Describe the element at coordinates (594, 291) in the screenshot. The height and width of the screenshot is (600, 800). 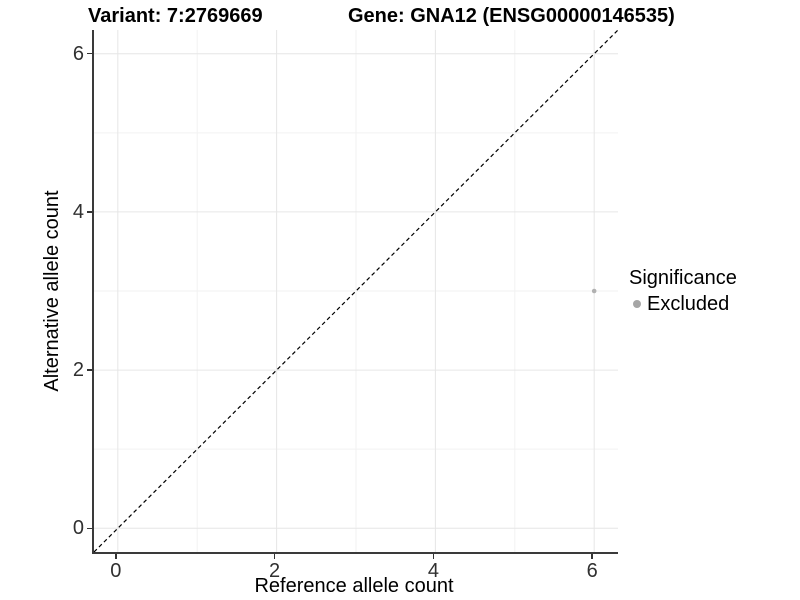
I see `data-point` at that location.